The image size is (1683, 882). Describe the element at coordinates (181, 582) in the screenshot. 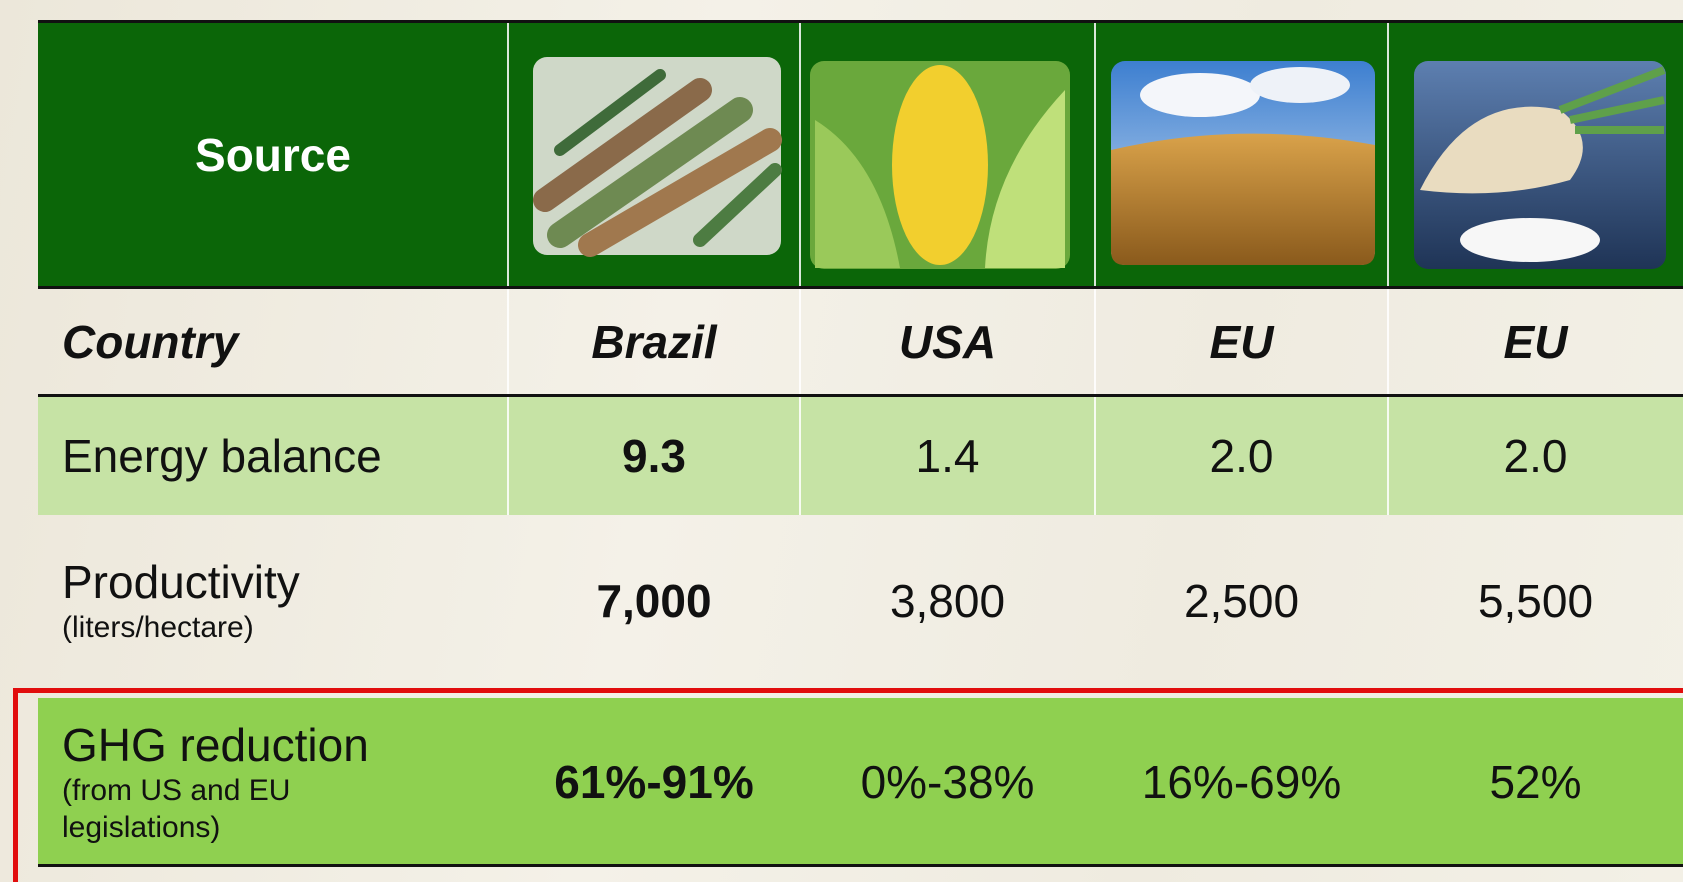

I see `row-label: Productivity` at that location.